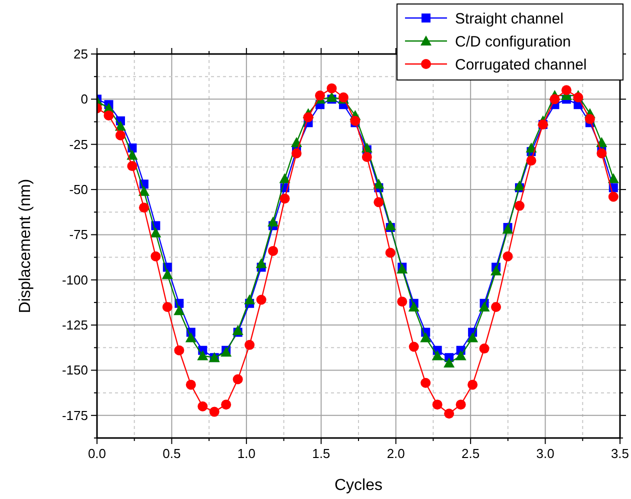 The height and width of the screenshot is (499, 631). Describe the element at coordinates (75, 415) in the screenshot. I see `y-tick-label: -175` at that location.